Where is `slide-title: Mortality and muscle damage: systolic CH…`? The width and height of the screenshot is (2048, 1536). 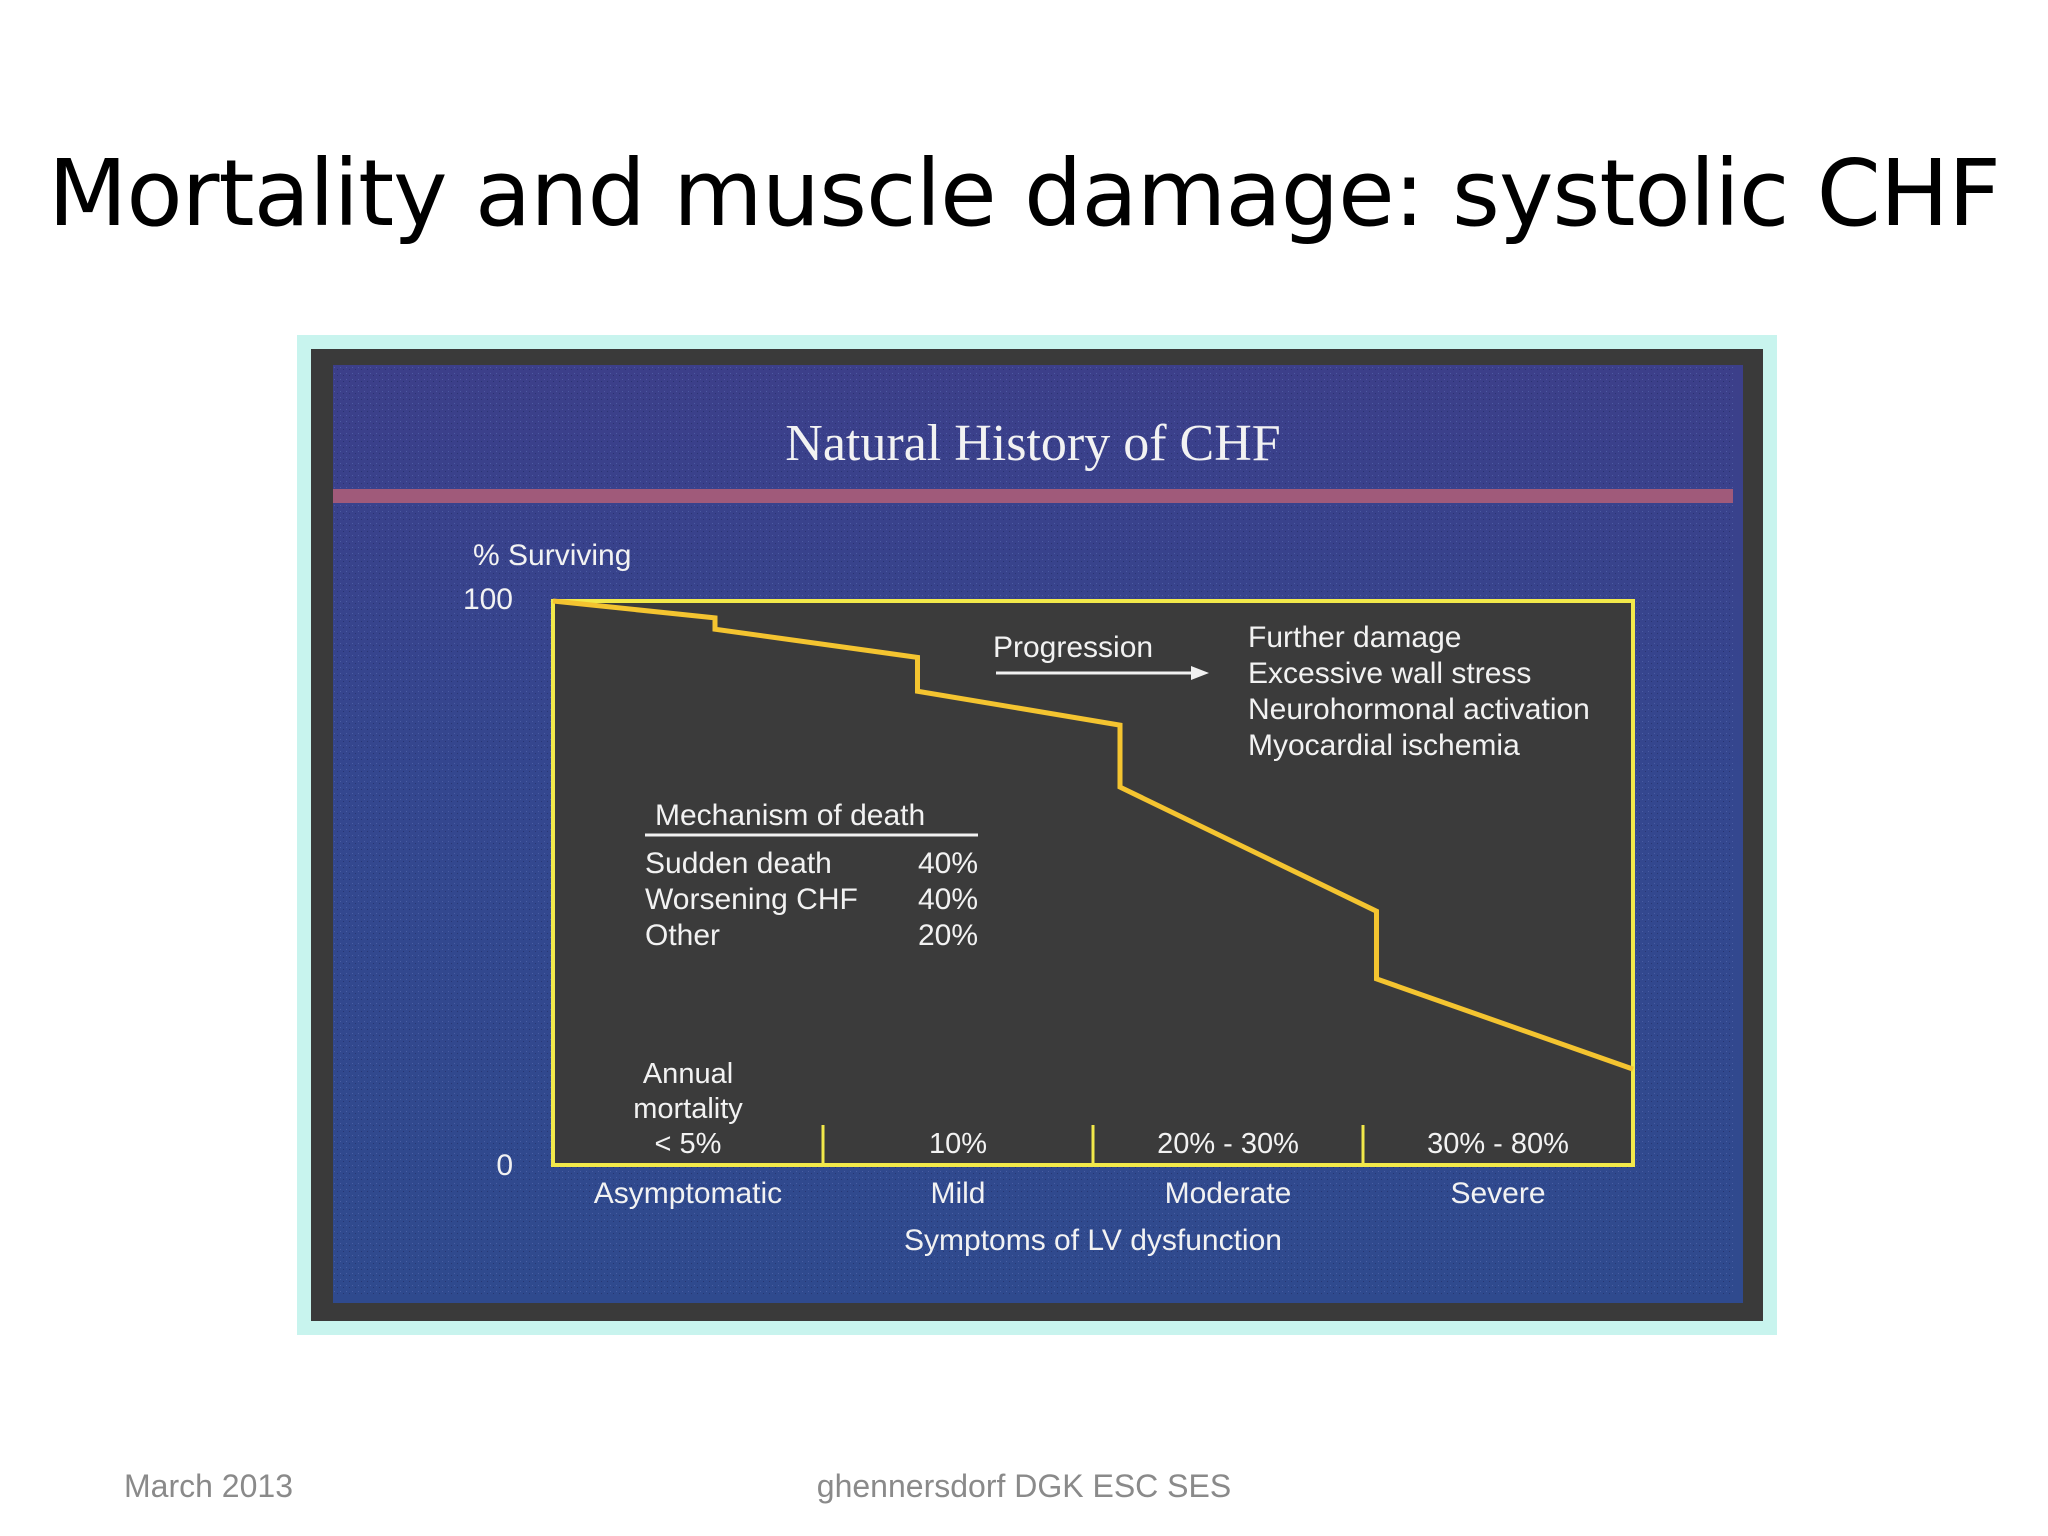
slide-title: Mortality and muscle damage: systolic CH… is located at coordinates (1024, 193).